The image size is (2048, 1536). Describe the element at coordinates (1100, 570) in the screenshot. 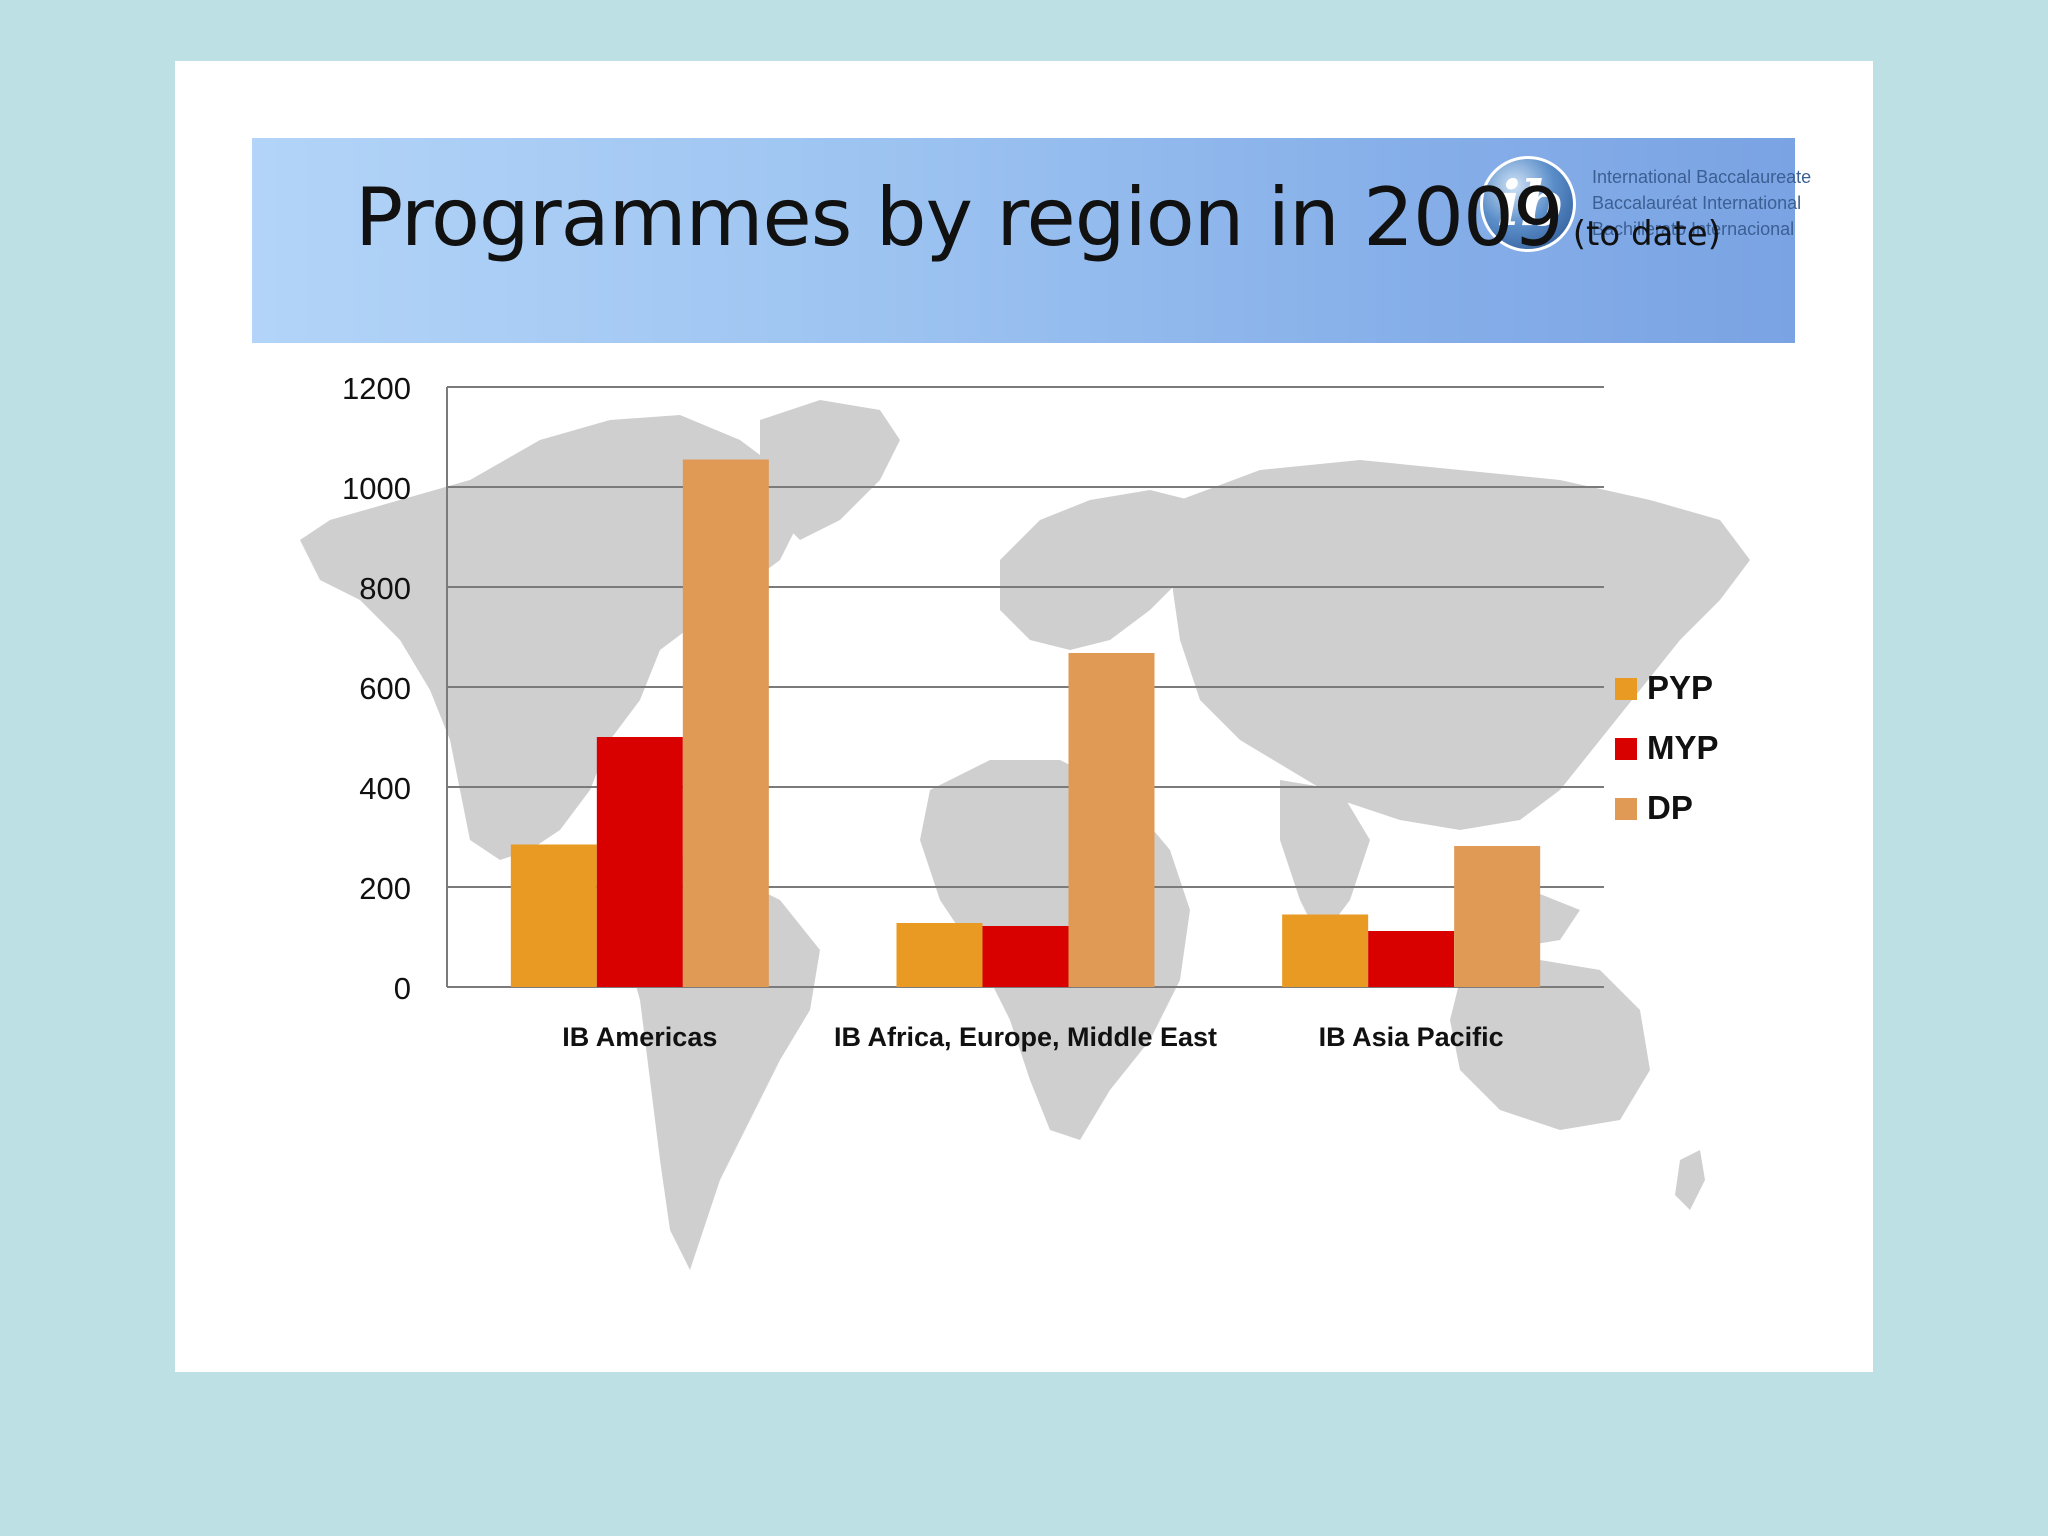

I see `map-europe` at that location.